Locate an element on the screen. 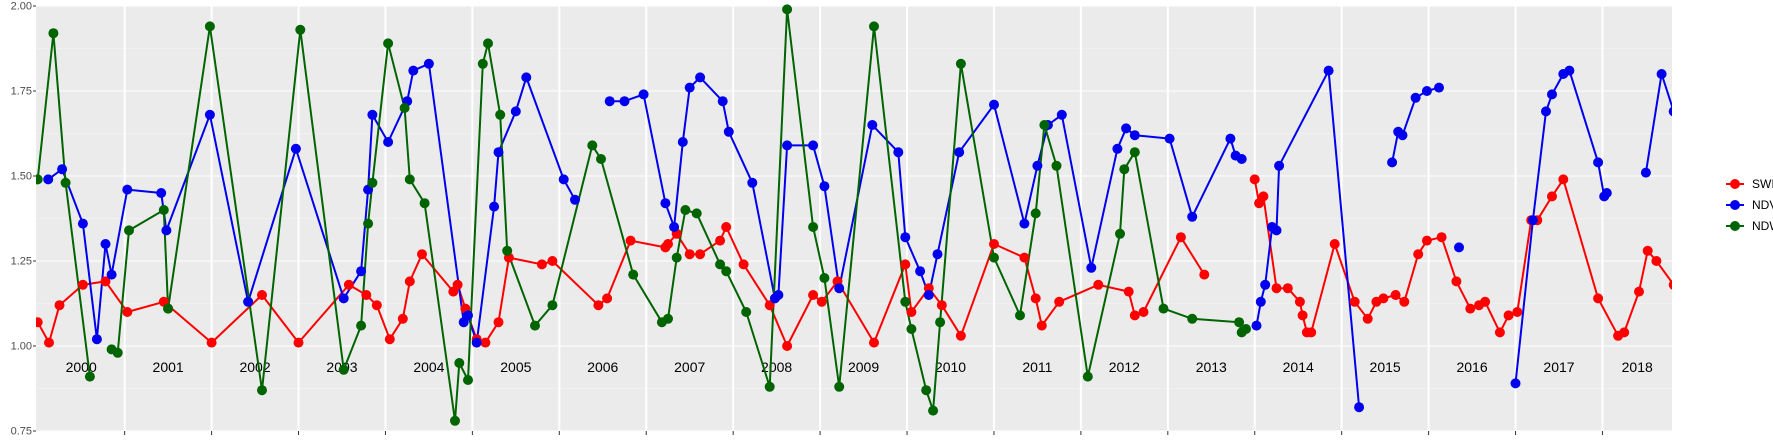 The width and height of the screenshot is (1773, 447). legend-label: NDVI is located at coordinates (1762, 205).